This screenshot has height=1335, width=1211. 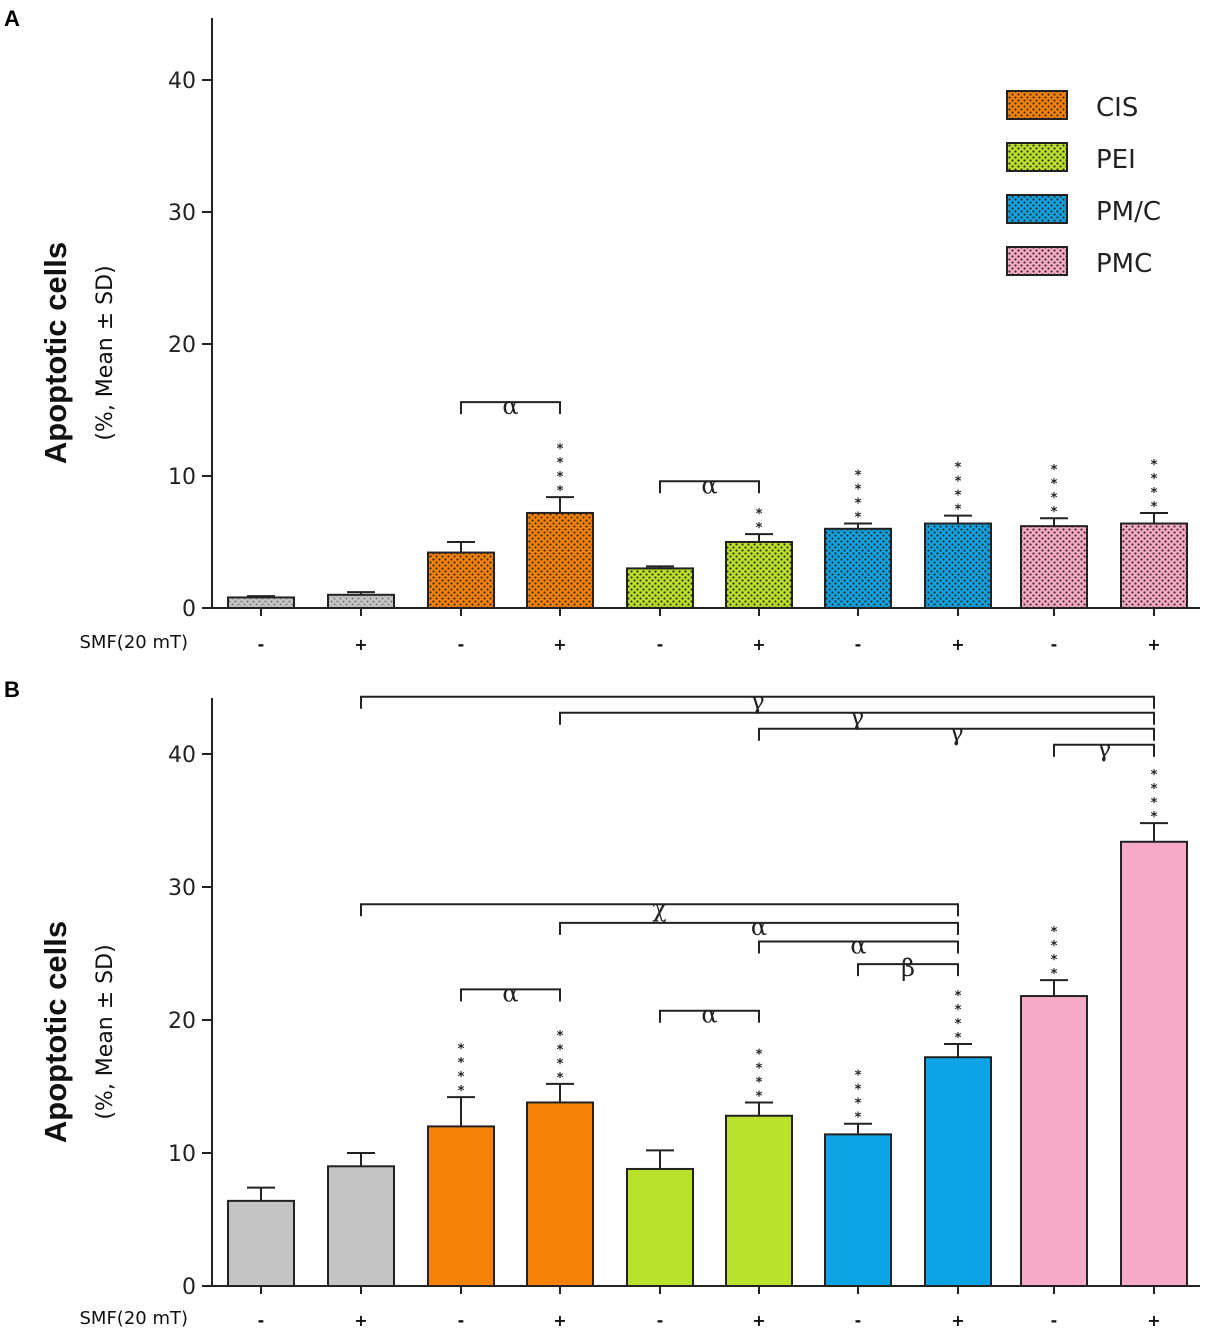 What do you see at coordinates (12, 689) in the screenshot?
I see `panel-b-letter: B` at bounding box center [12, 689].